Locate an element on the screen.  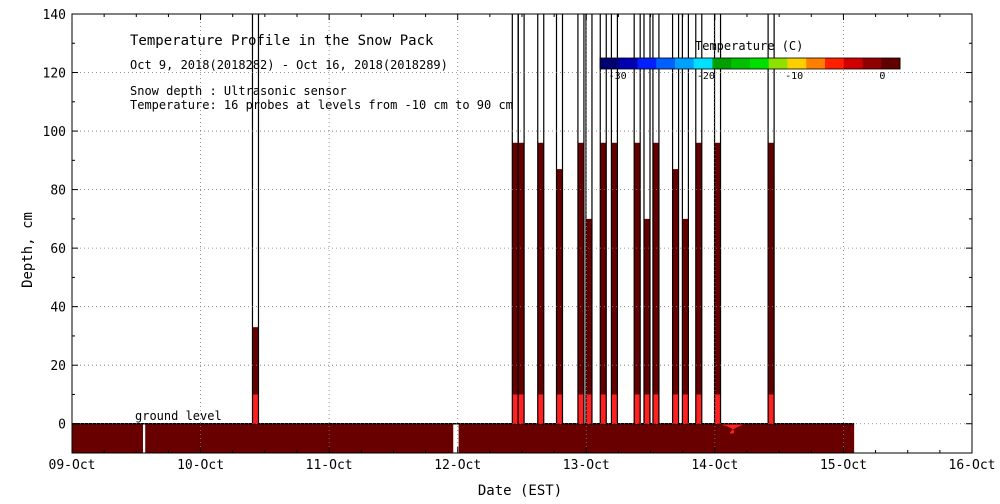
colorbar-ticks: -30 -20 -10 0 is located at coordinates (747, 76).